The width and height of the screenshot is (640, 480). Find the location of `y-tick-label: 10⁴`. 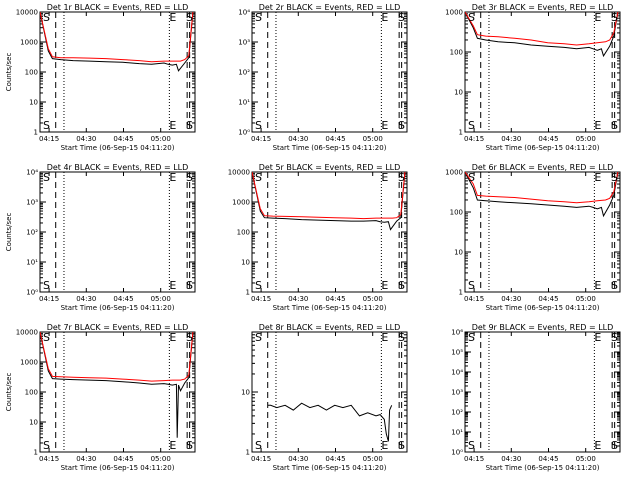

y-tick-label: 10⁴ is located at coordinates (32, 173).